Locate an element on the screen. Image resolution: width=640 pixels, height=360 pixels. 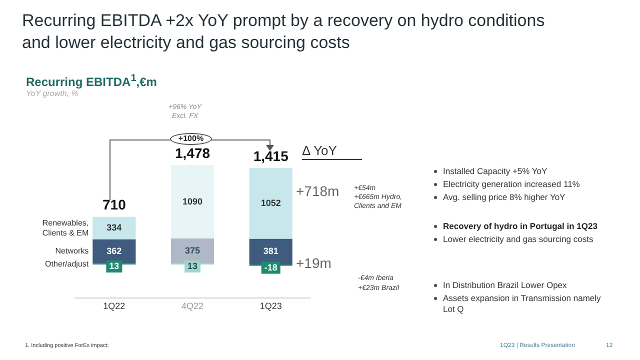
text: Avg. selling price 8% higher YoY is located at coordinates (504, 197).